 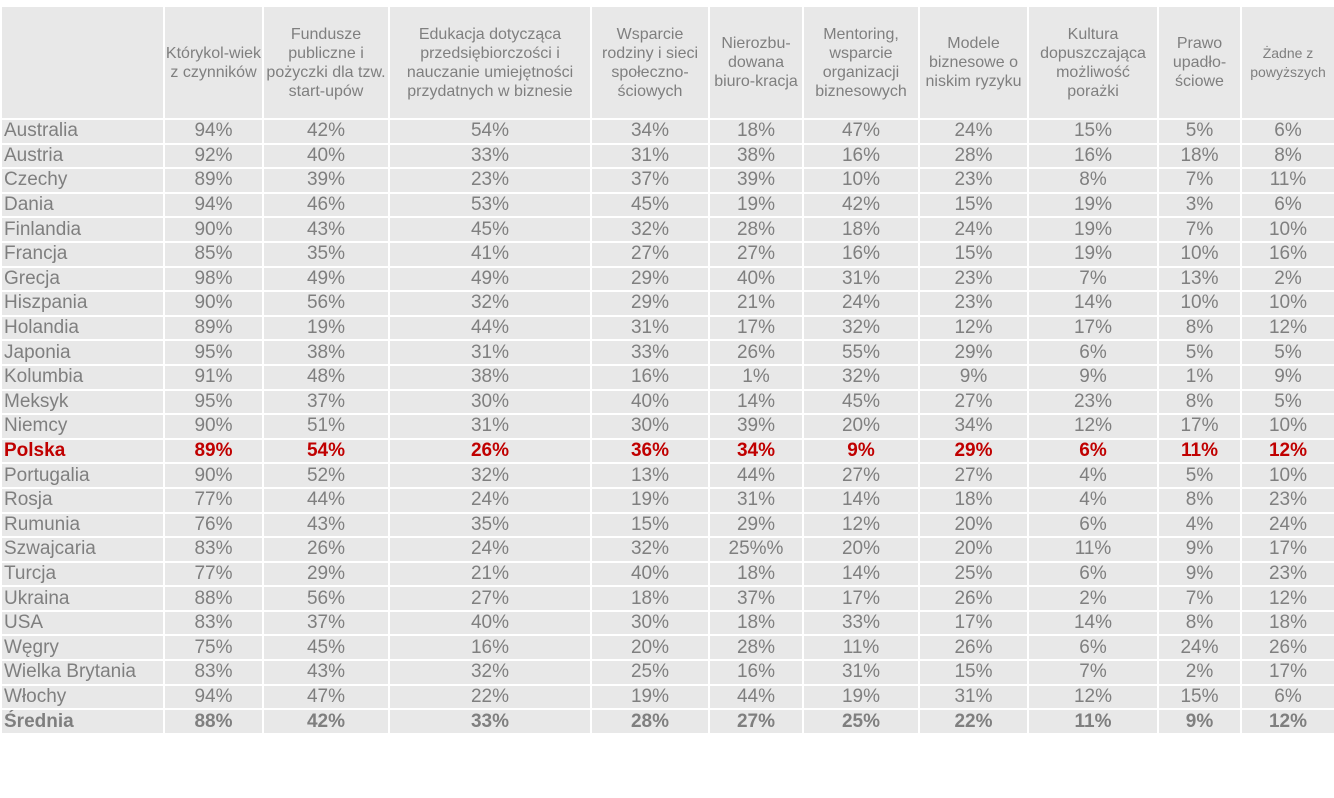 What do you see at coordinates (213, 525) in the screenshot?
I see `percent-cell: 76%` at bounding box center [213, 525].